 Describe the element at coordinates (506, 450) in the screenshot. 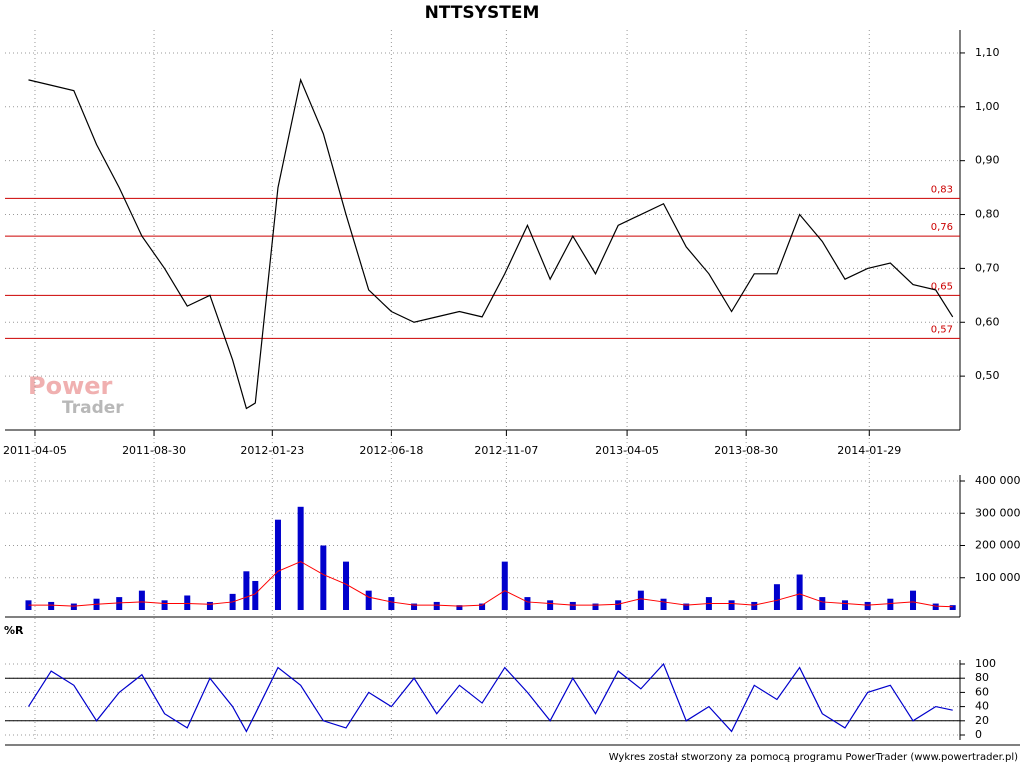

I see `x-tick-label: 2012-11-07` at that location.